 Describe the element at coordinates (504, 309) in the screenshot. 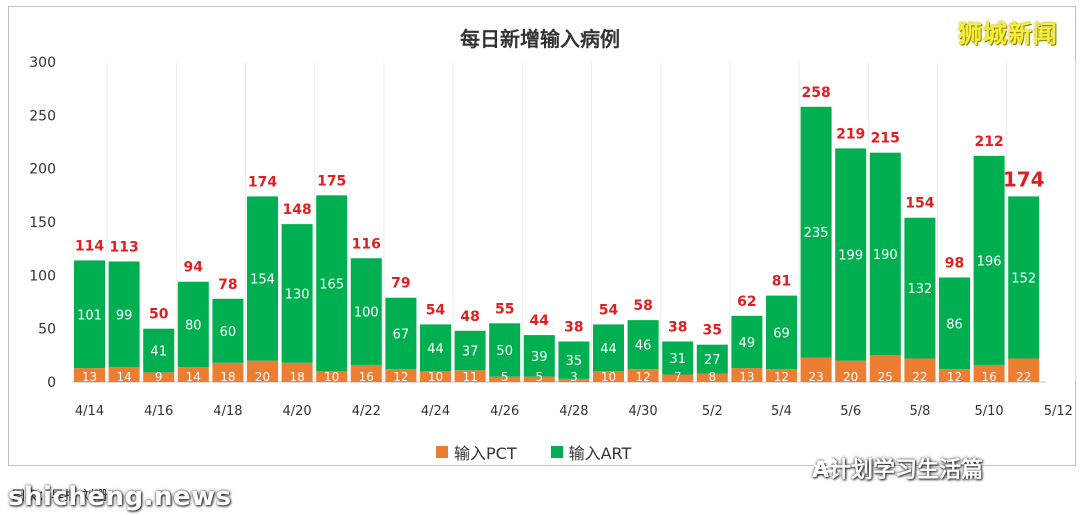

I see `data-label-total: 55` at that location.